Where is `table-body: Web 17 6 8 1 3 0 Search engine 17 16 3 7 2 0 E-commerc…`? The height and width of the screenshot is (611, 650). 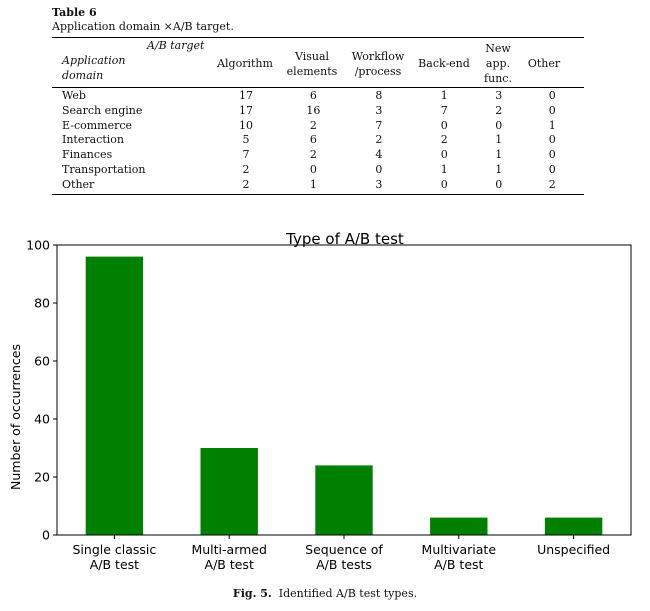
table-body: Web 17 6 8 1 3 0 Search engine 17 16 3 7 2 0 E-commerc… is located at coordinates (318, 141).